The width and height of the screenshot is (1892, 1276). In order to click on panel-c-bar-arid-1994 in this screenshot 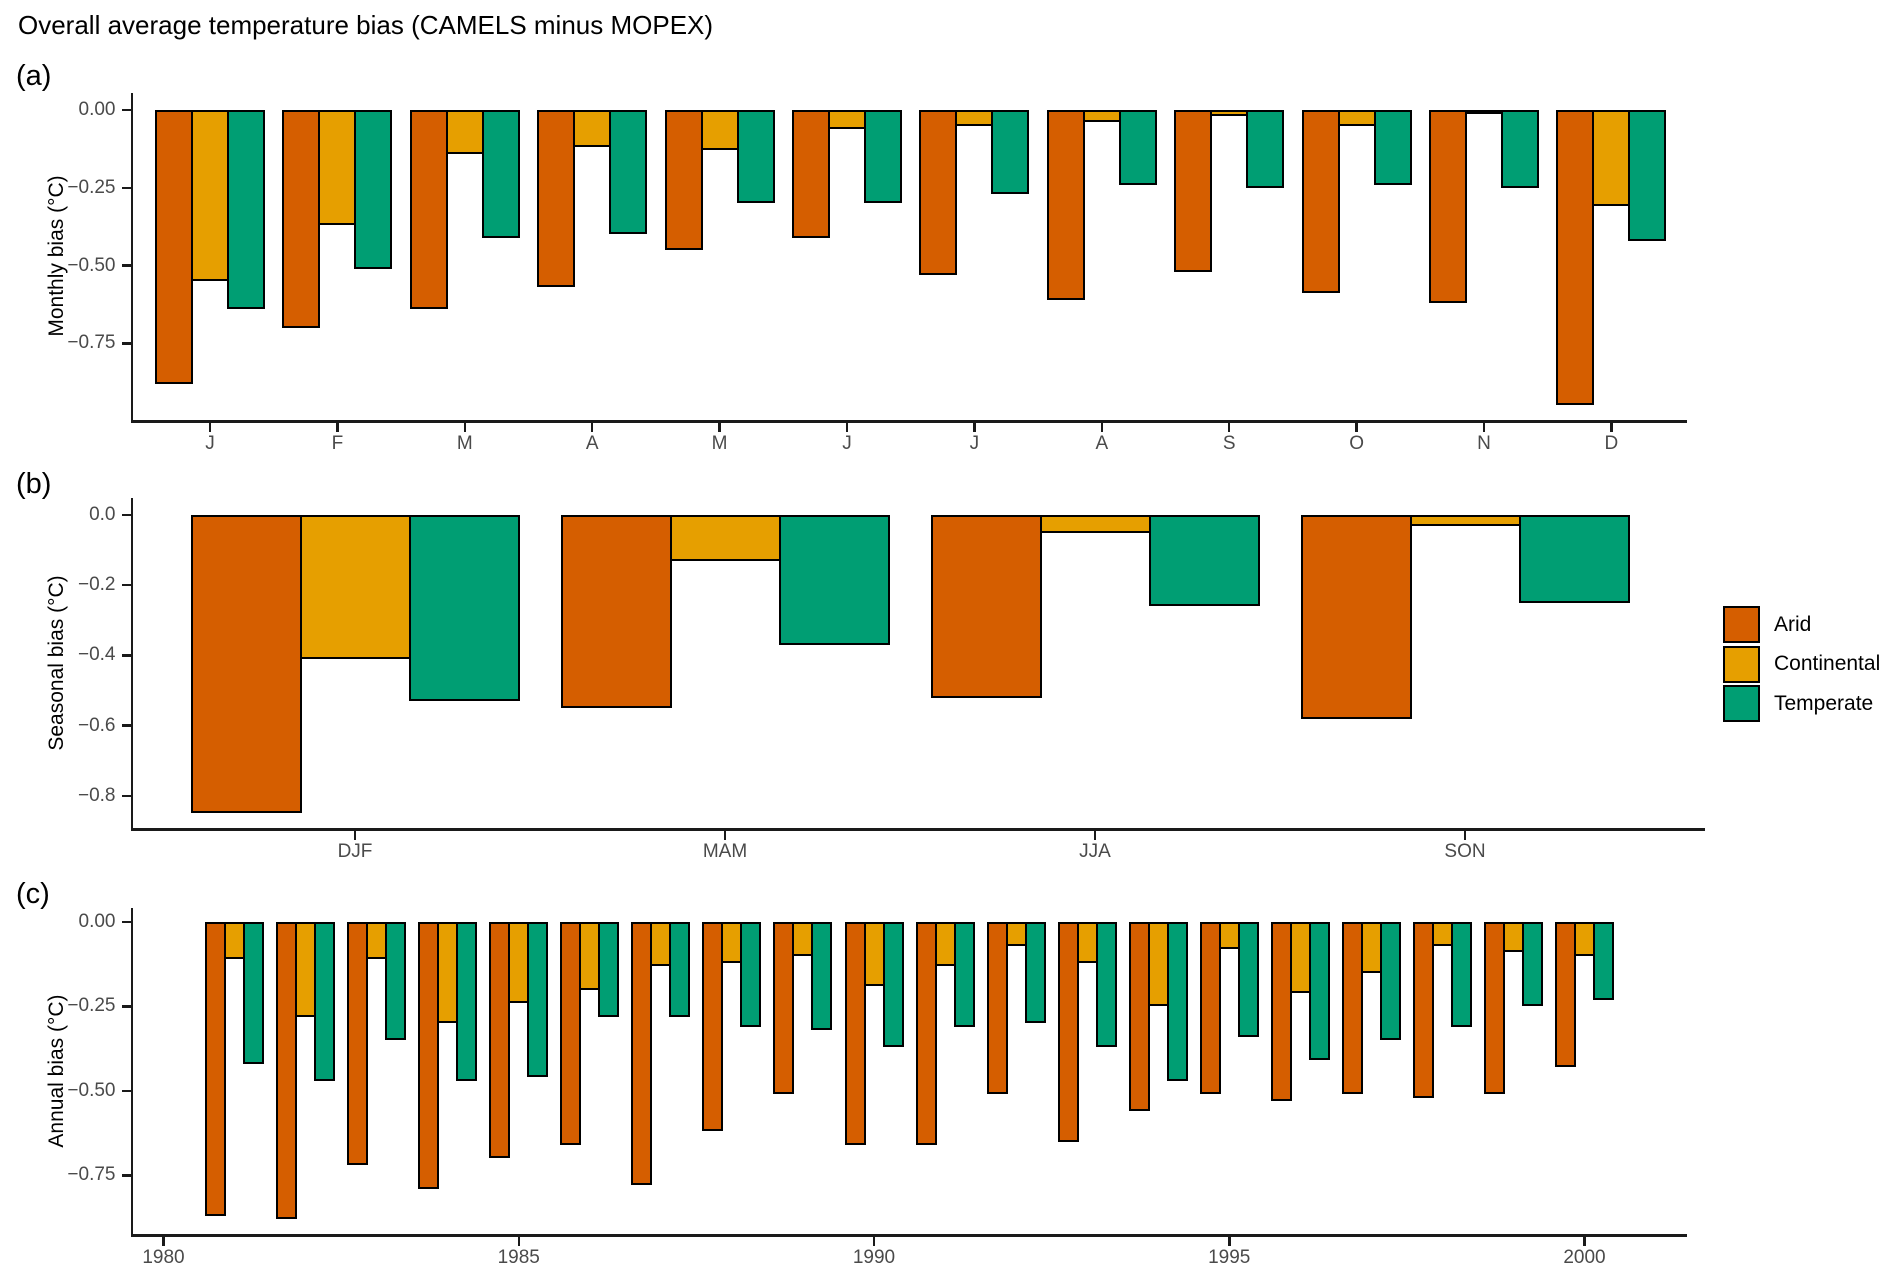, I will do `click(1139, 1017)`.